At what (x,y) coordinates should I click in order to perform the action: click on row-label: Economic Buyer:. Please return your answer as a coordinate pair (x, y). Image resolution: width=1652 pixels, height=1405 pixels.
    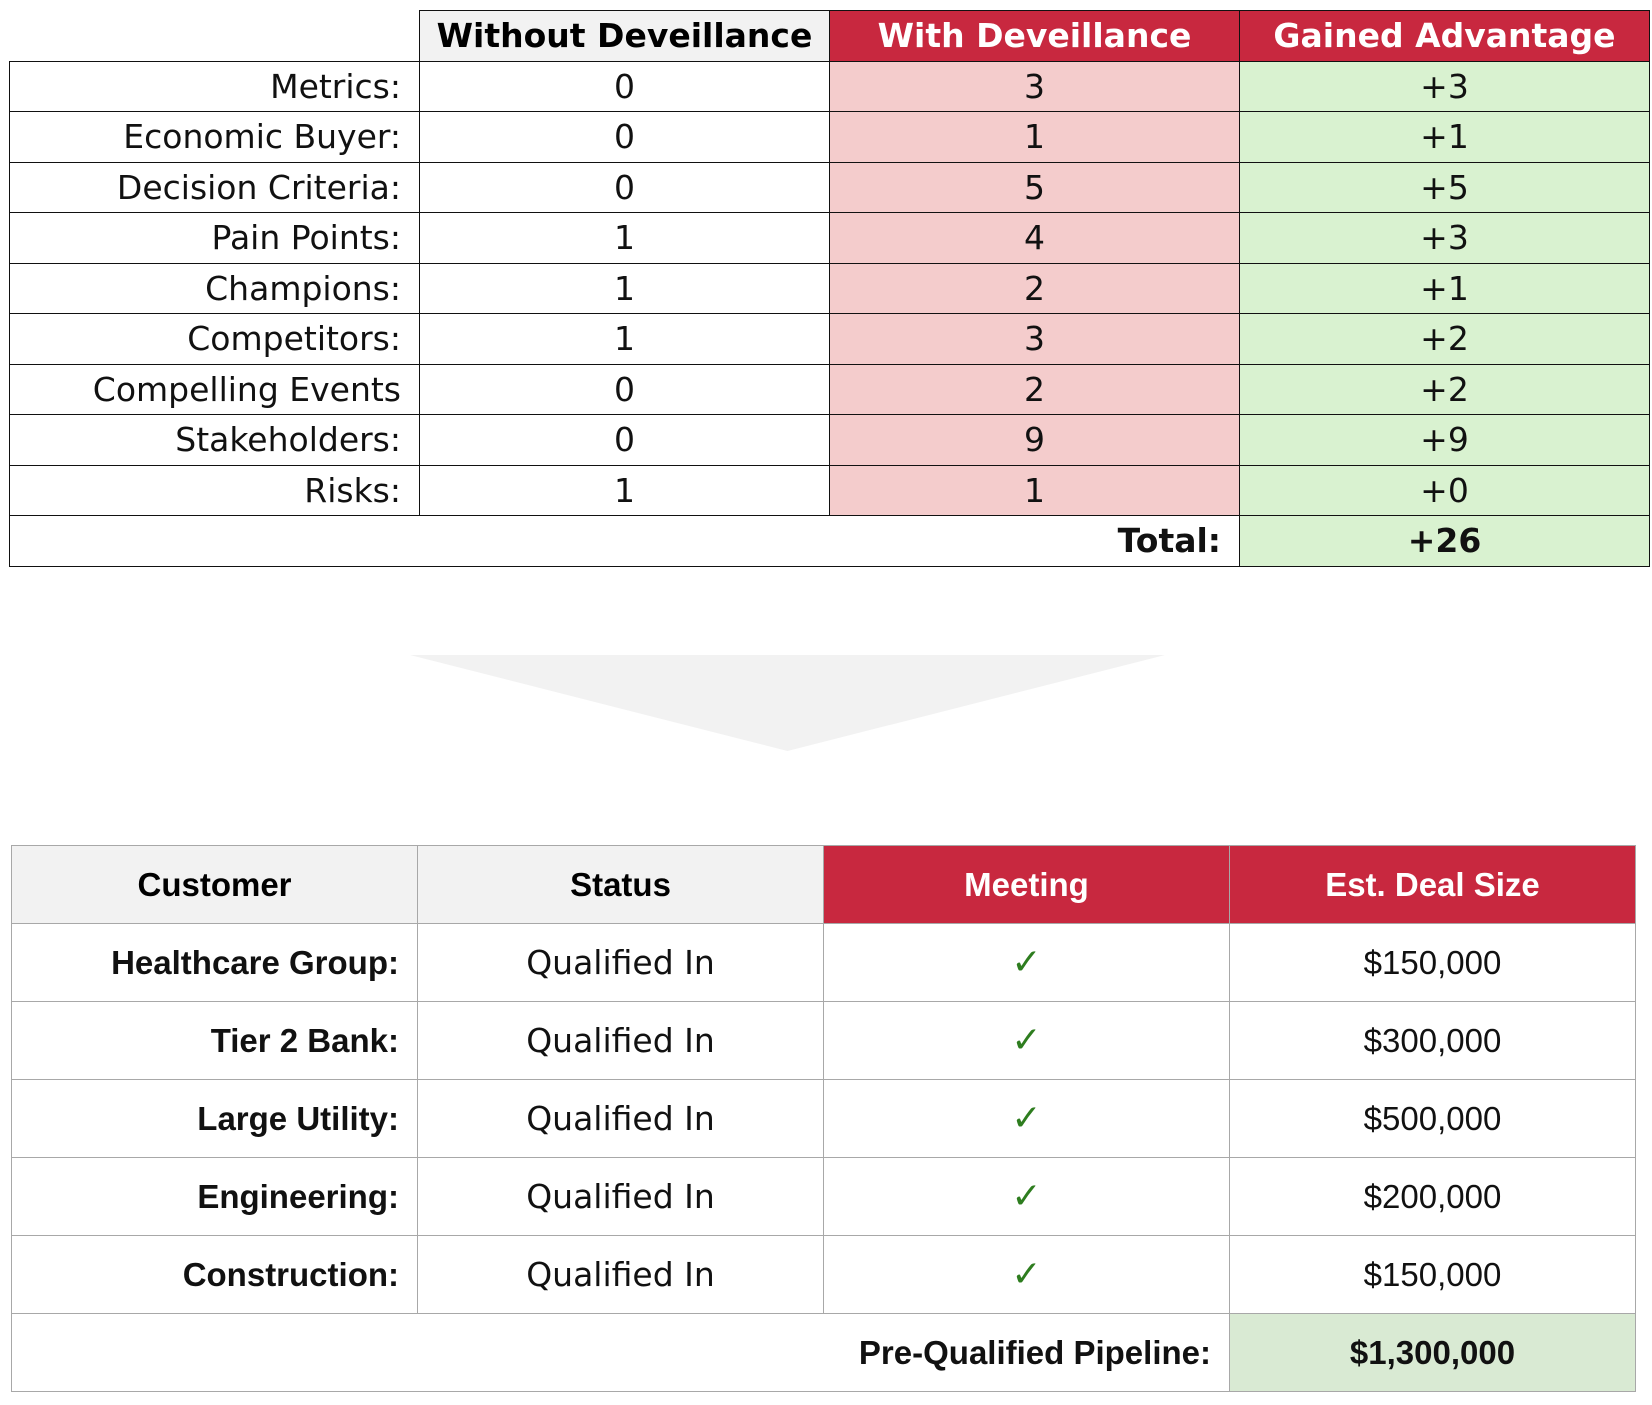
    Looking at the image, I should click on (214, 137).